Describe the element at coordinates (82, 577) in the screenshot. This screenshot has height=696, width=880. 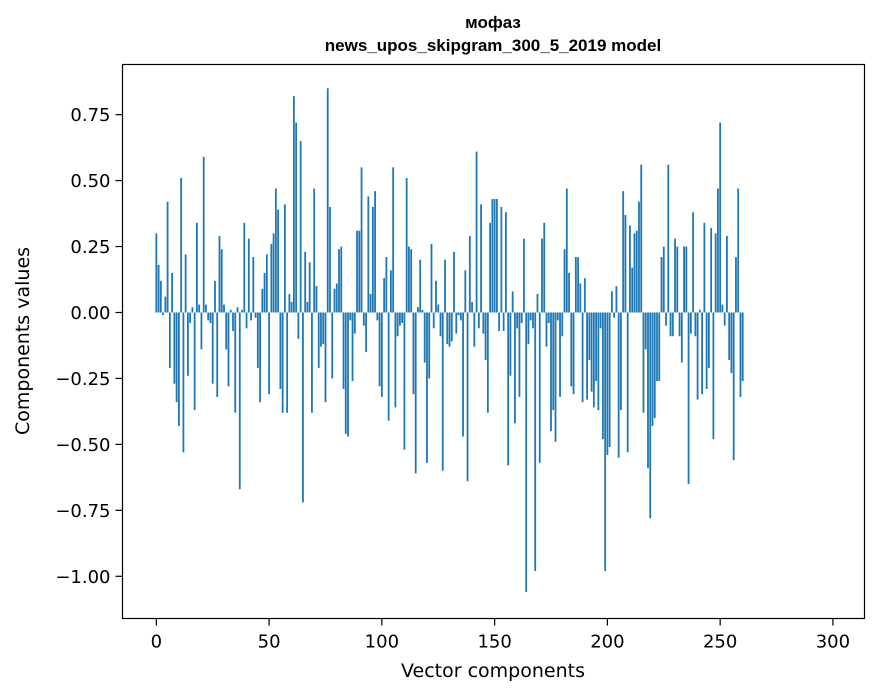
I see `y-tick-label: −1.00` at that location.